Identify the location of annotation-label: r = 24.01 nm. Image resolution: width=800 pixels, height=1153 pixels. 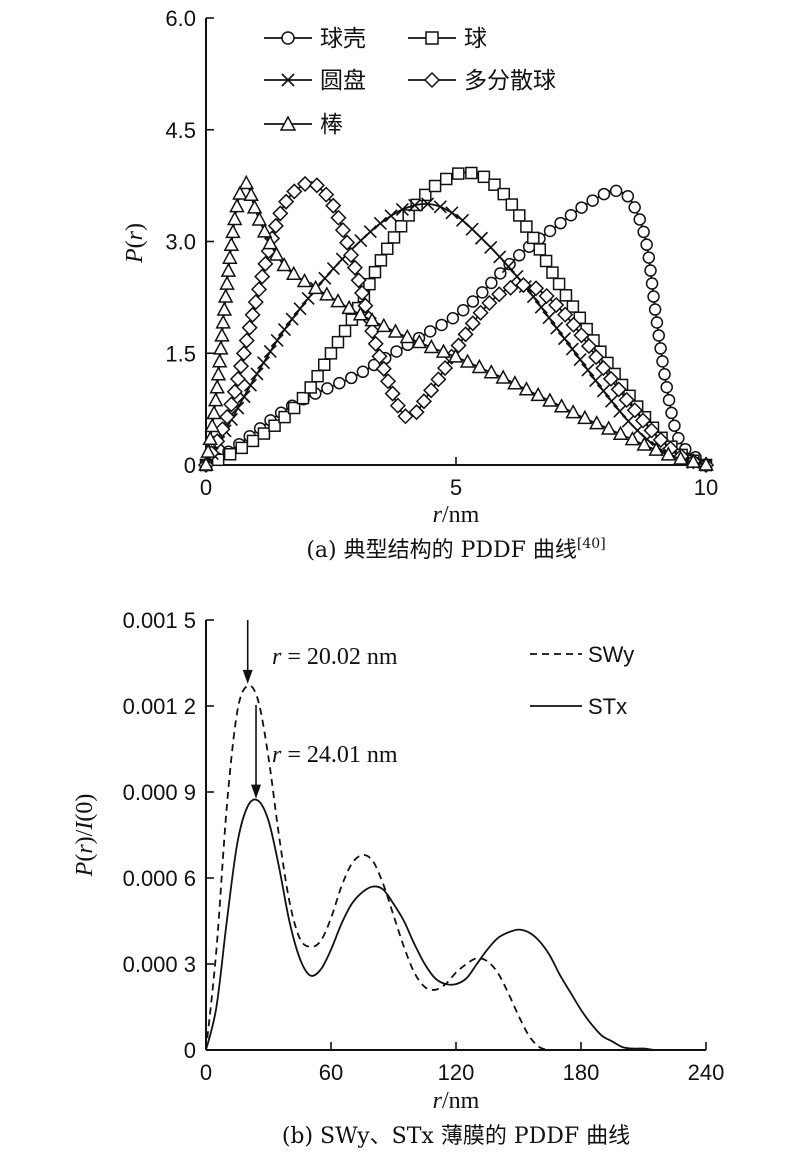
(335, 755).